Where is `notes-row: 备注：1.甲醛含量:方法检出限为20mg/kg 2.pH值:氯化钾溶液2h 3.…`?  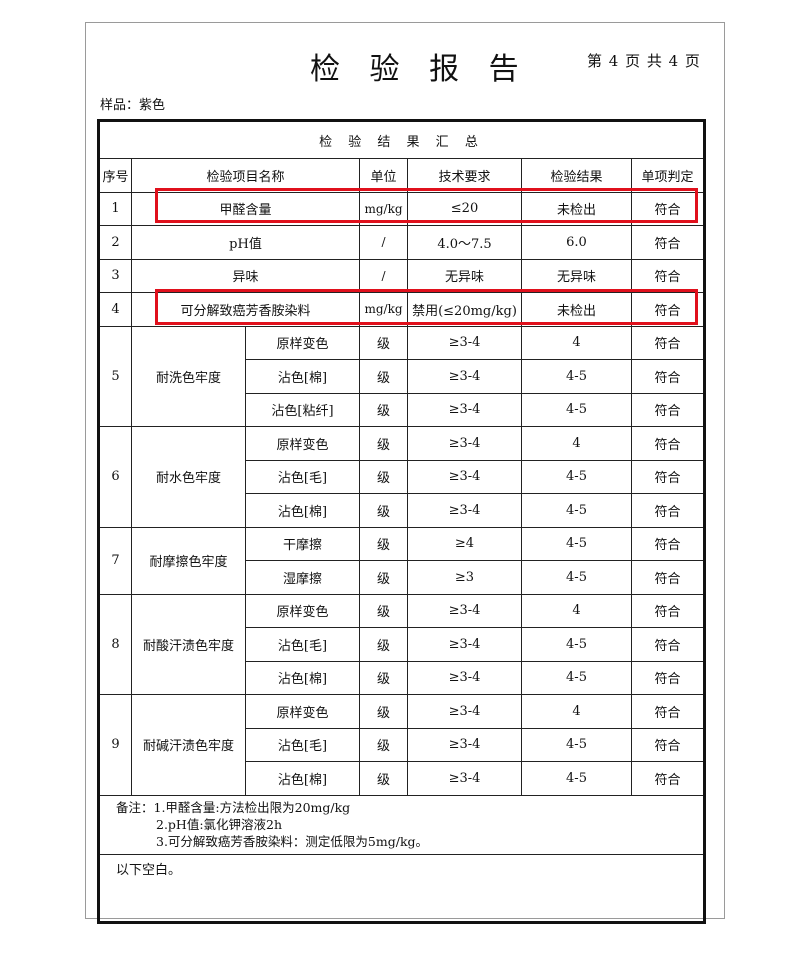
notes-row: 备注：1.甲醛含量:方法检出限为20mg/kg 2.pH值:氯化钾溶液2h 3.… is located at coordinates (401, 824).